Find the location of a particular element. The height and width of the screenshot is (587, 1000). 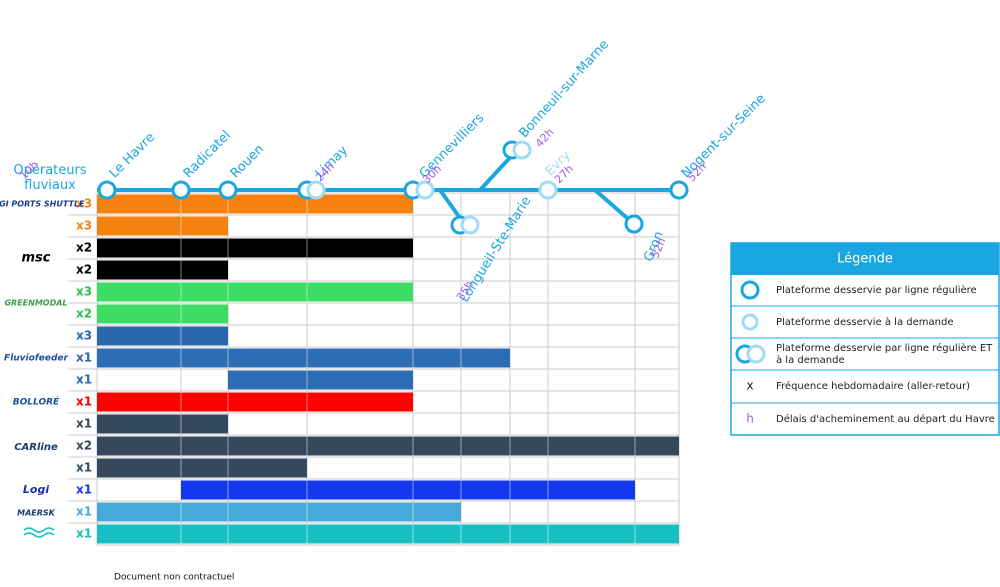

operator-logo: msc is located at coordinates (36, 258).